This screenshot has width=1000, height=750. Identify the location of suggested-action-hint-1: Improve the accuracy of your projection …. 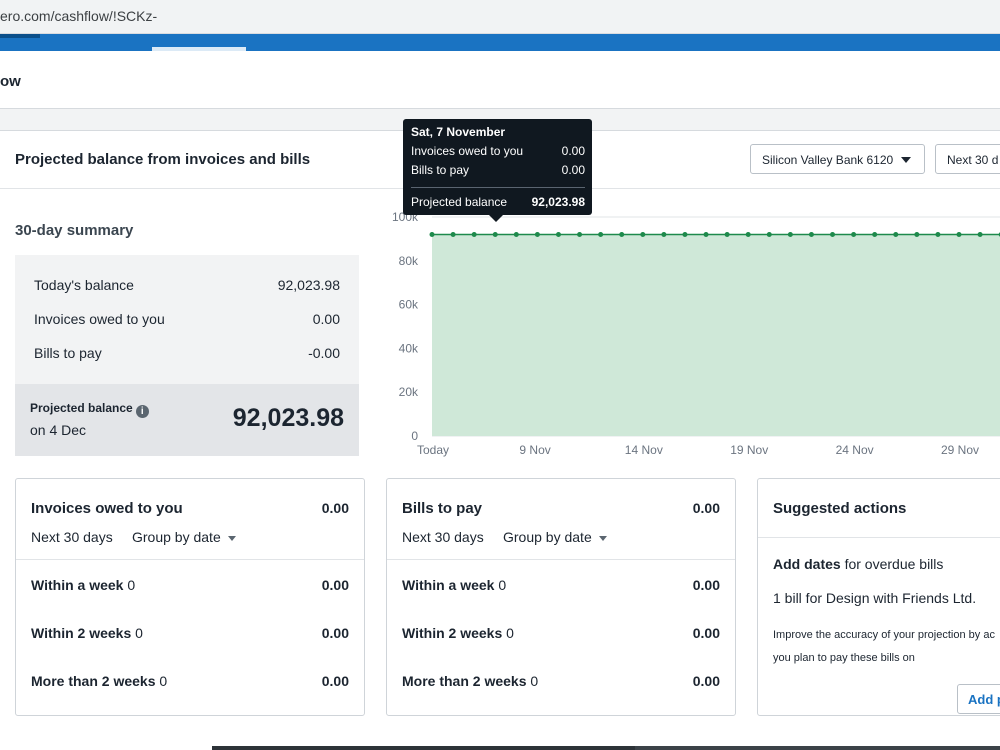
(884, 635).